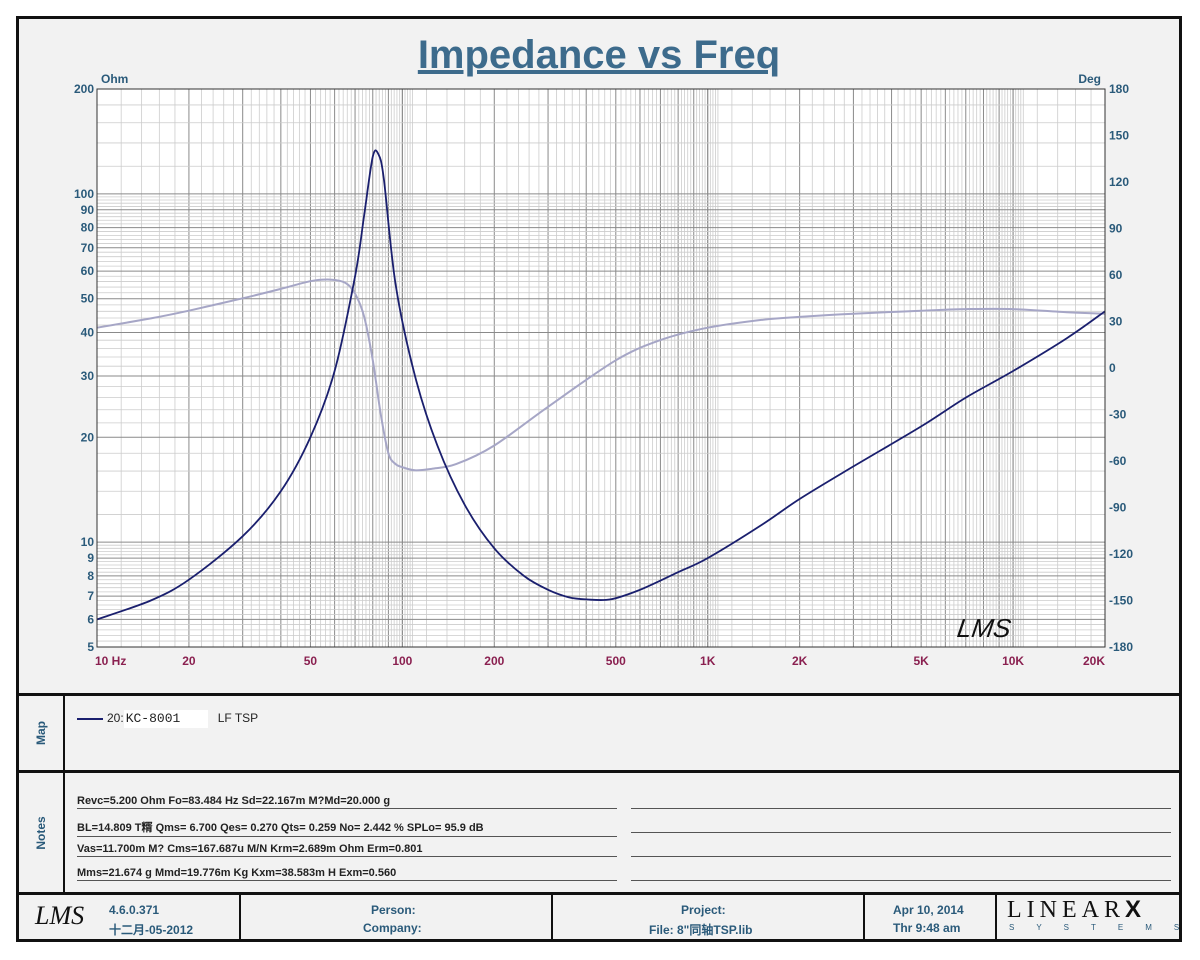 This screenshot has height=960, width=1200. I want to click on notes-label: Notes, so click(41, 832).